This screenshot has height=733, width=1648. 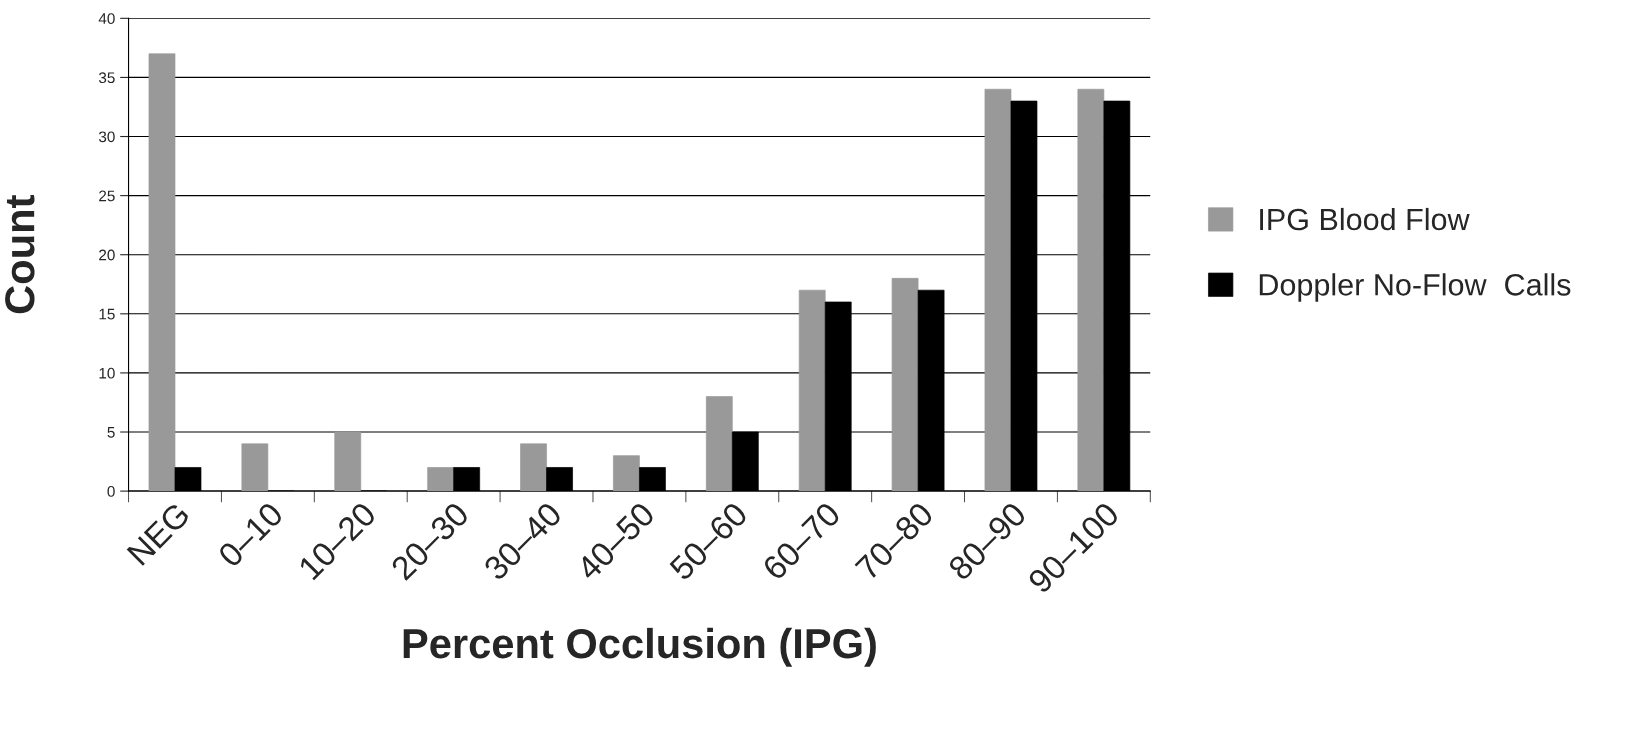 What do you see at coordinates (106, 78) in the screenshot?
I see `y-tick-label: 35` at bounding box center [106, 78].